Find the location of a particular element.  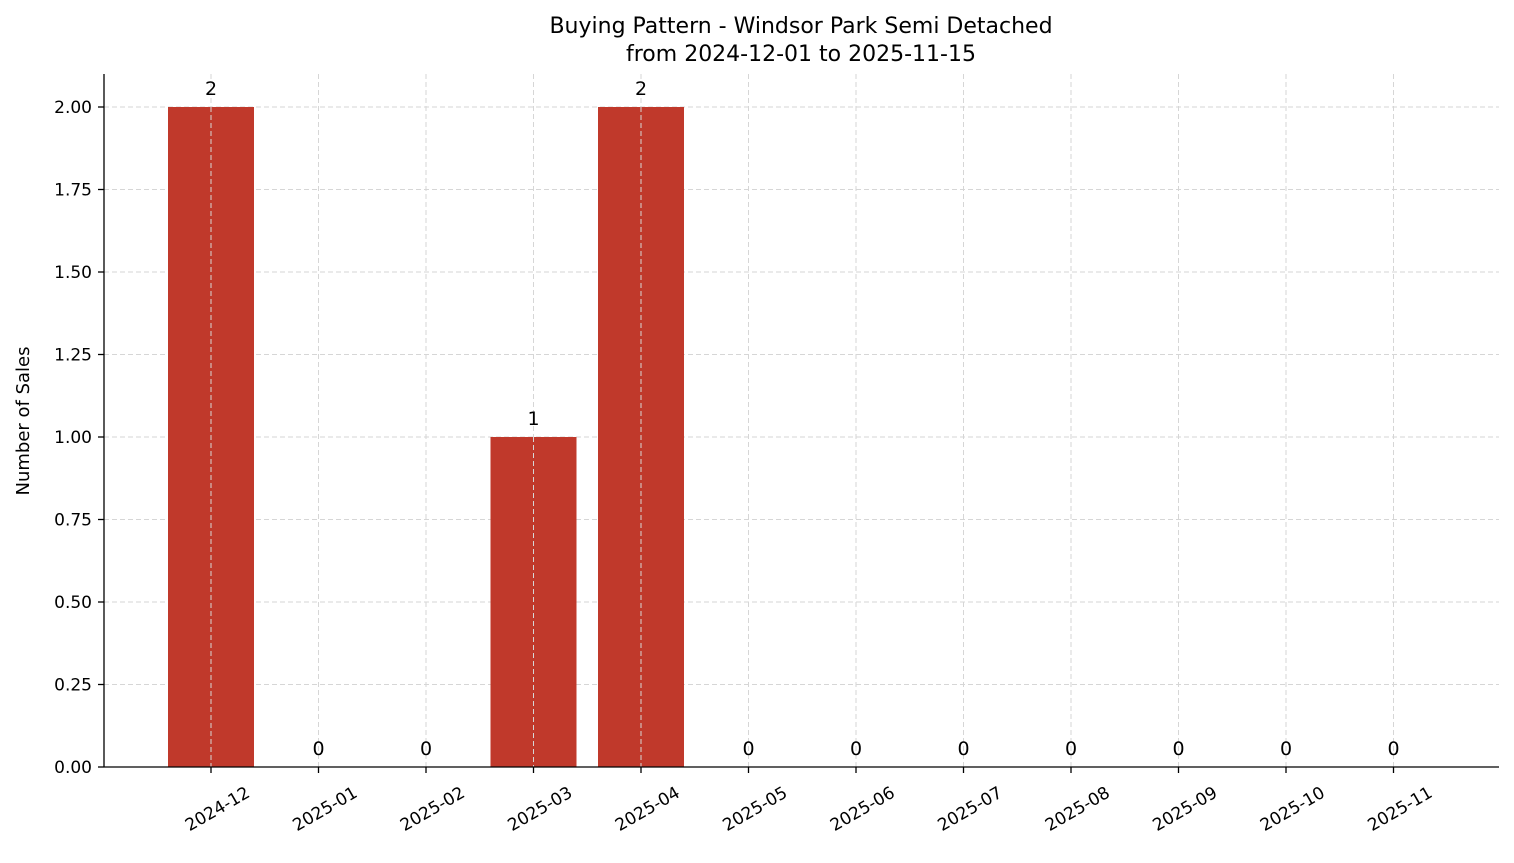

x-tick-label-2024-12: 2024-12 is located at coordinates (218, 809).